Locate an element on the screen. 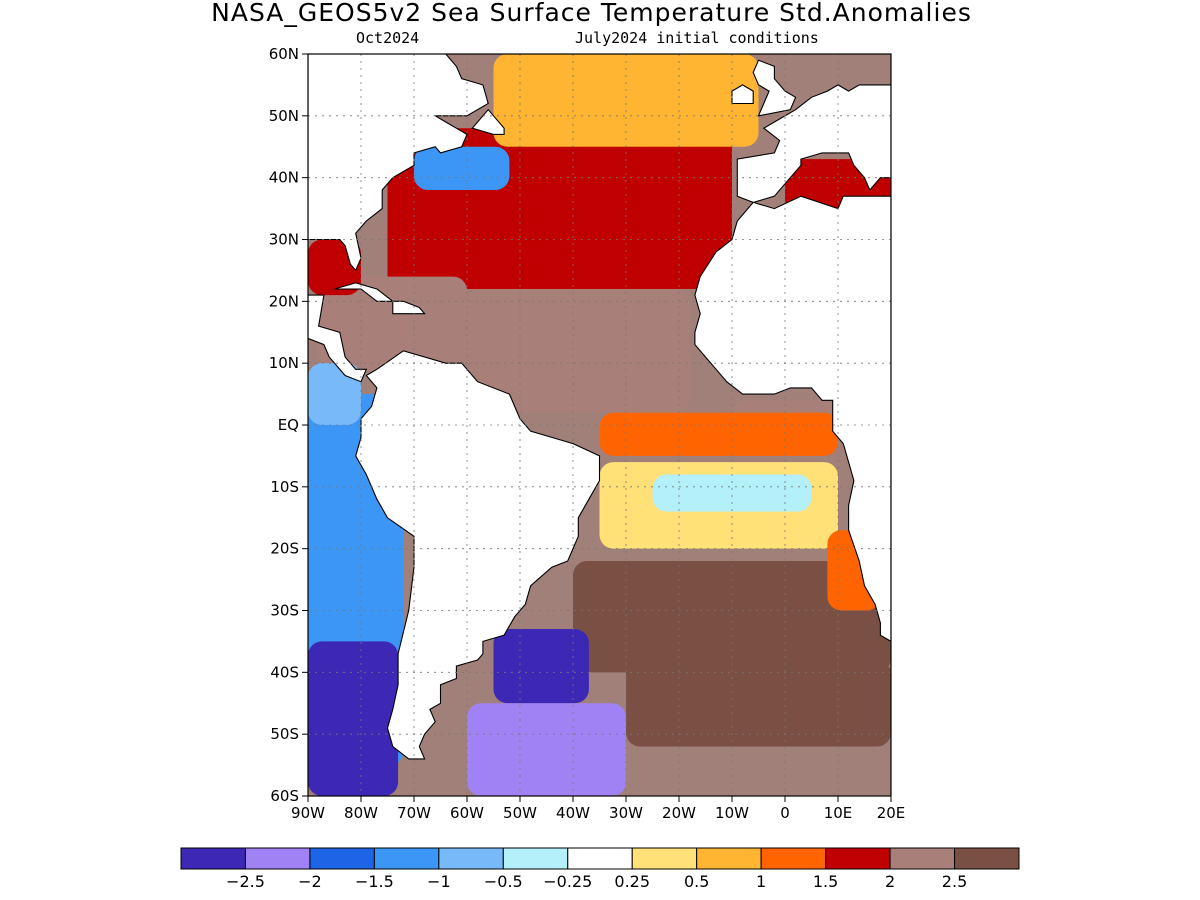 The height and width of the screenshot is (900, 1200). land-newfoundland is located at coordinates (488, 121).